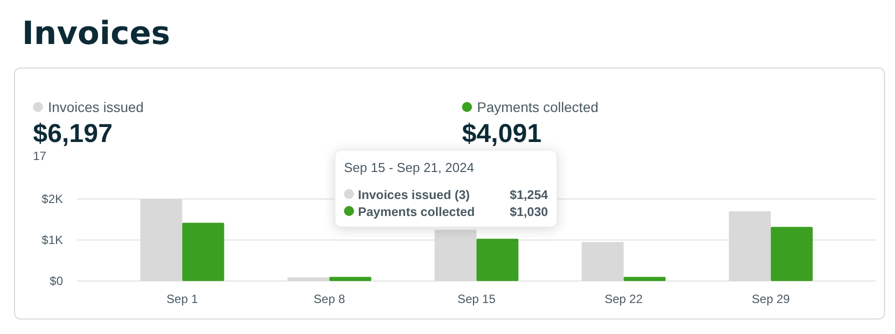 The image size is (895, 334). What do you see at coordinates (476, 299) in the screenshot?
I see `x-tick-label: Sep 15` at bounding box center [476, 299].